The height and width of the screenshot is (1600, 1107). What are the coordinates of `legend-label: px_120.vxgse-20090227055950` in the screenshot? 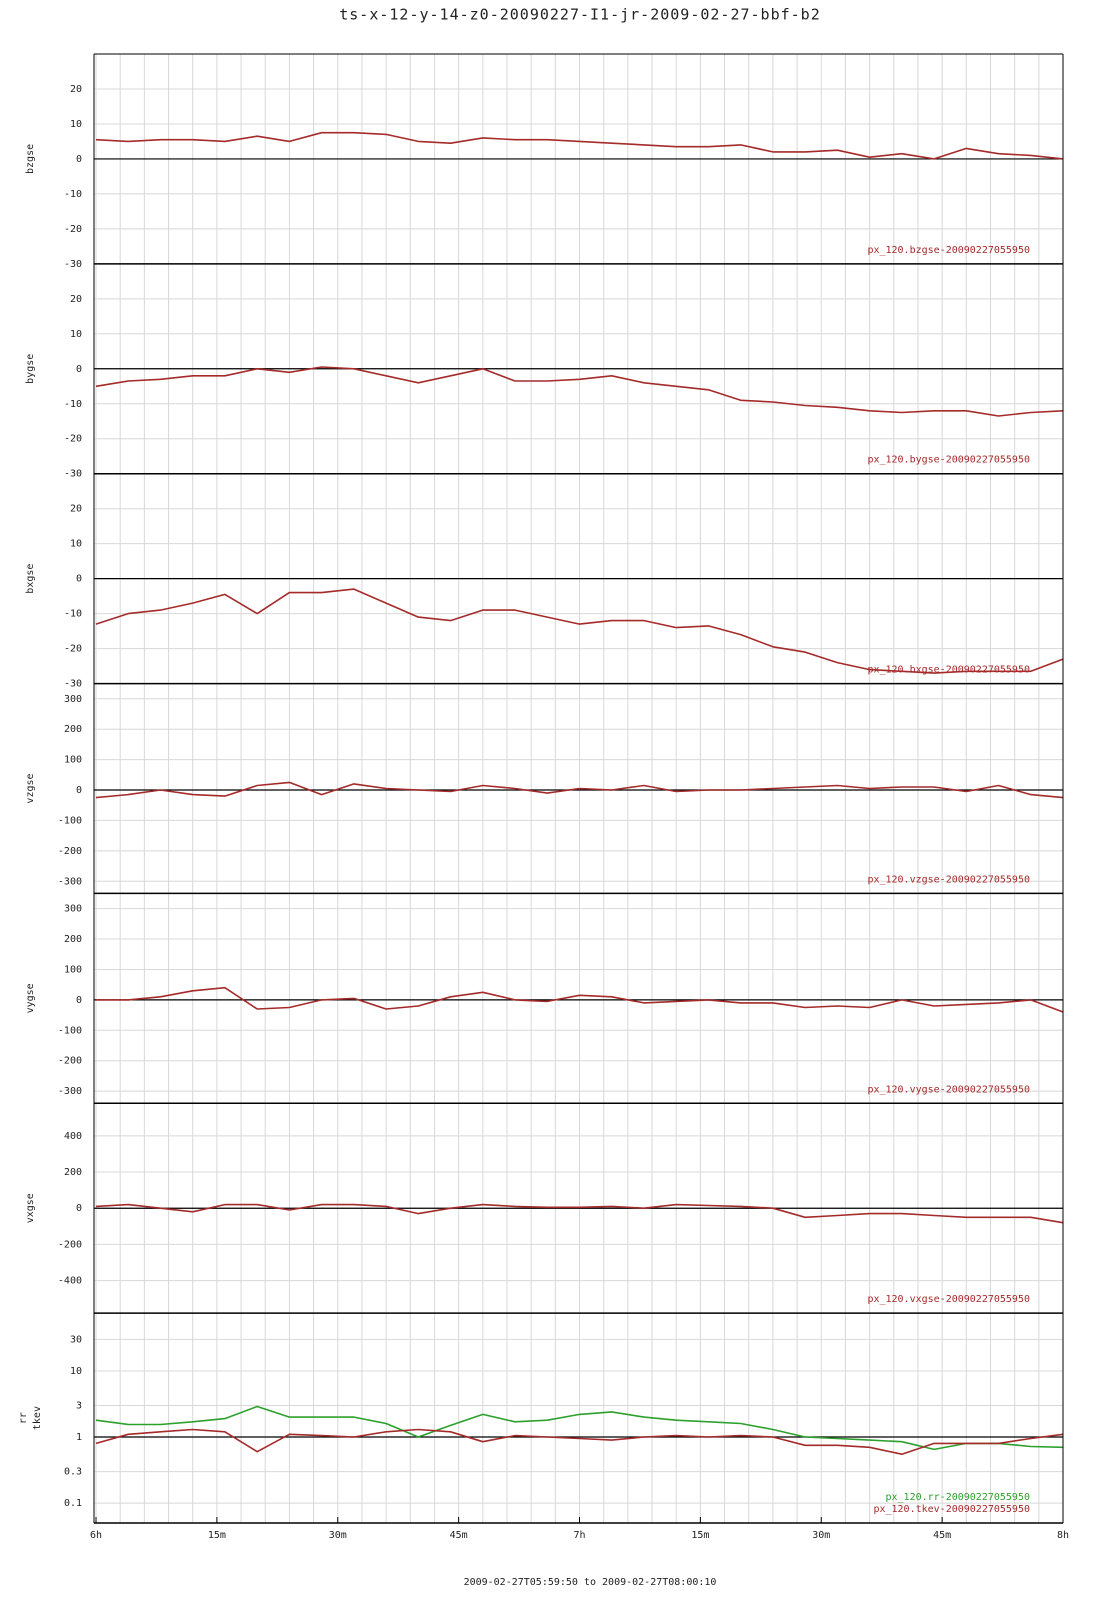 It's located at (948, 1299).